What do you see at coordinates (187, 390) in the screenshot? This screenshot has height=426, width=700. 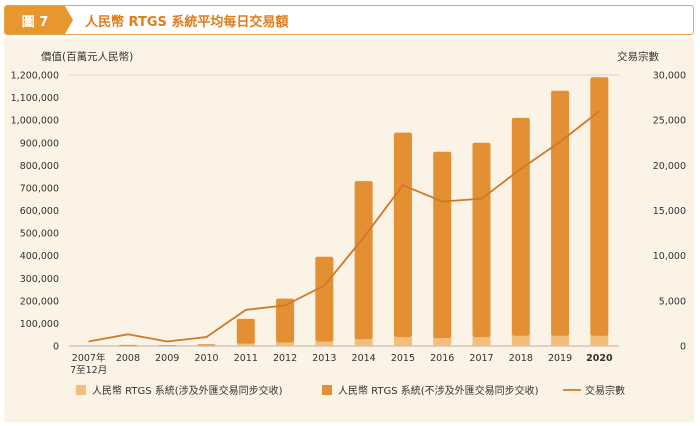 I see `legend-label: 人民幣 RTGS 系統(涉及外匯交易同步交收)` at bounding box center [187, 390].